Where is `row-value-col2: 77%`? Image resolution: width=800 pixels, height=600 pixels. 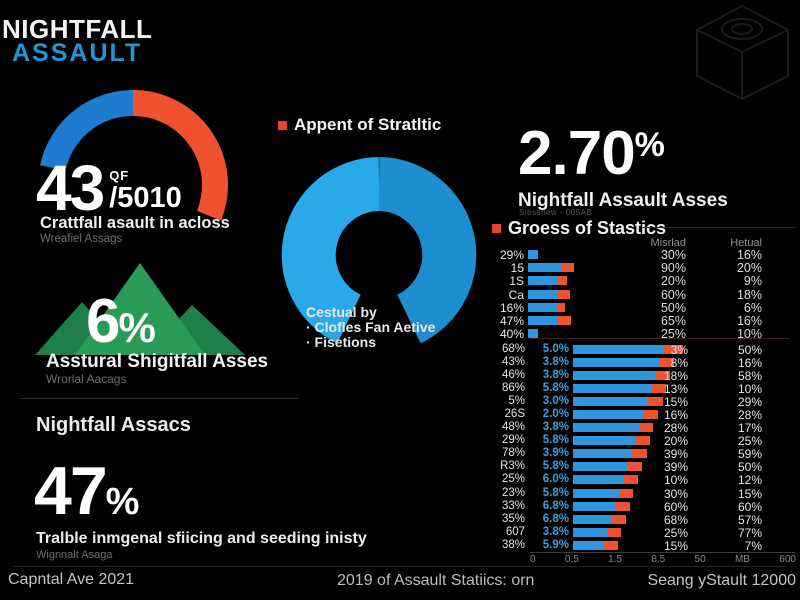 row-value-col2: 77% is located at coordinates (749, 532).